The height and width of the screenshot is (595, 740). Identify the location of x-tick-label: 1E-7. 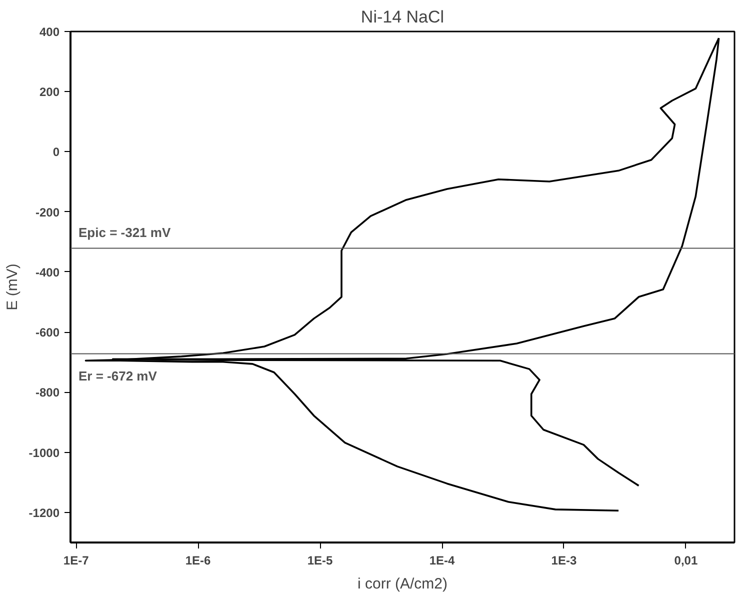
(76, 561).